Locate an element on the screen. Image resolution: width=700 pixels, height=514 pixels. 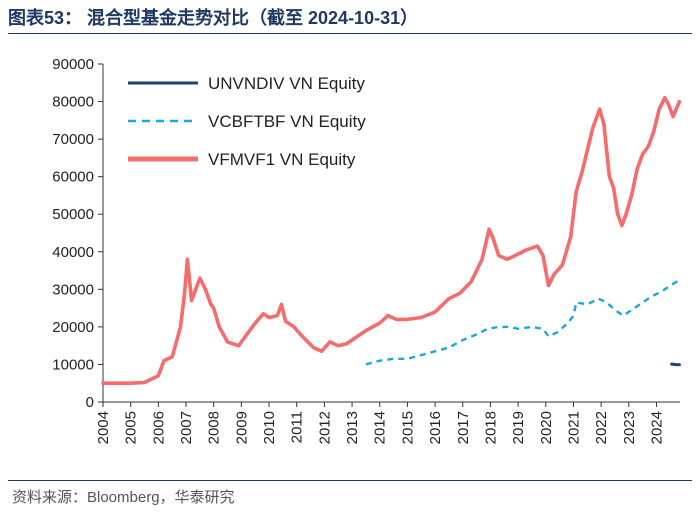
y-tick-label: 80000 is located at coordinates (73, 102).